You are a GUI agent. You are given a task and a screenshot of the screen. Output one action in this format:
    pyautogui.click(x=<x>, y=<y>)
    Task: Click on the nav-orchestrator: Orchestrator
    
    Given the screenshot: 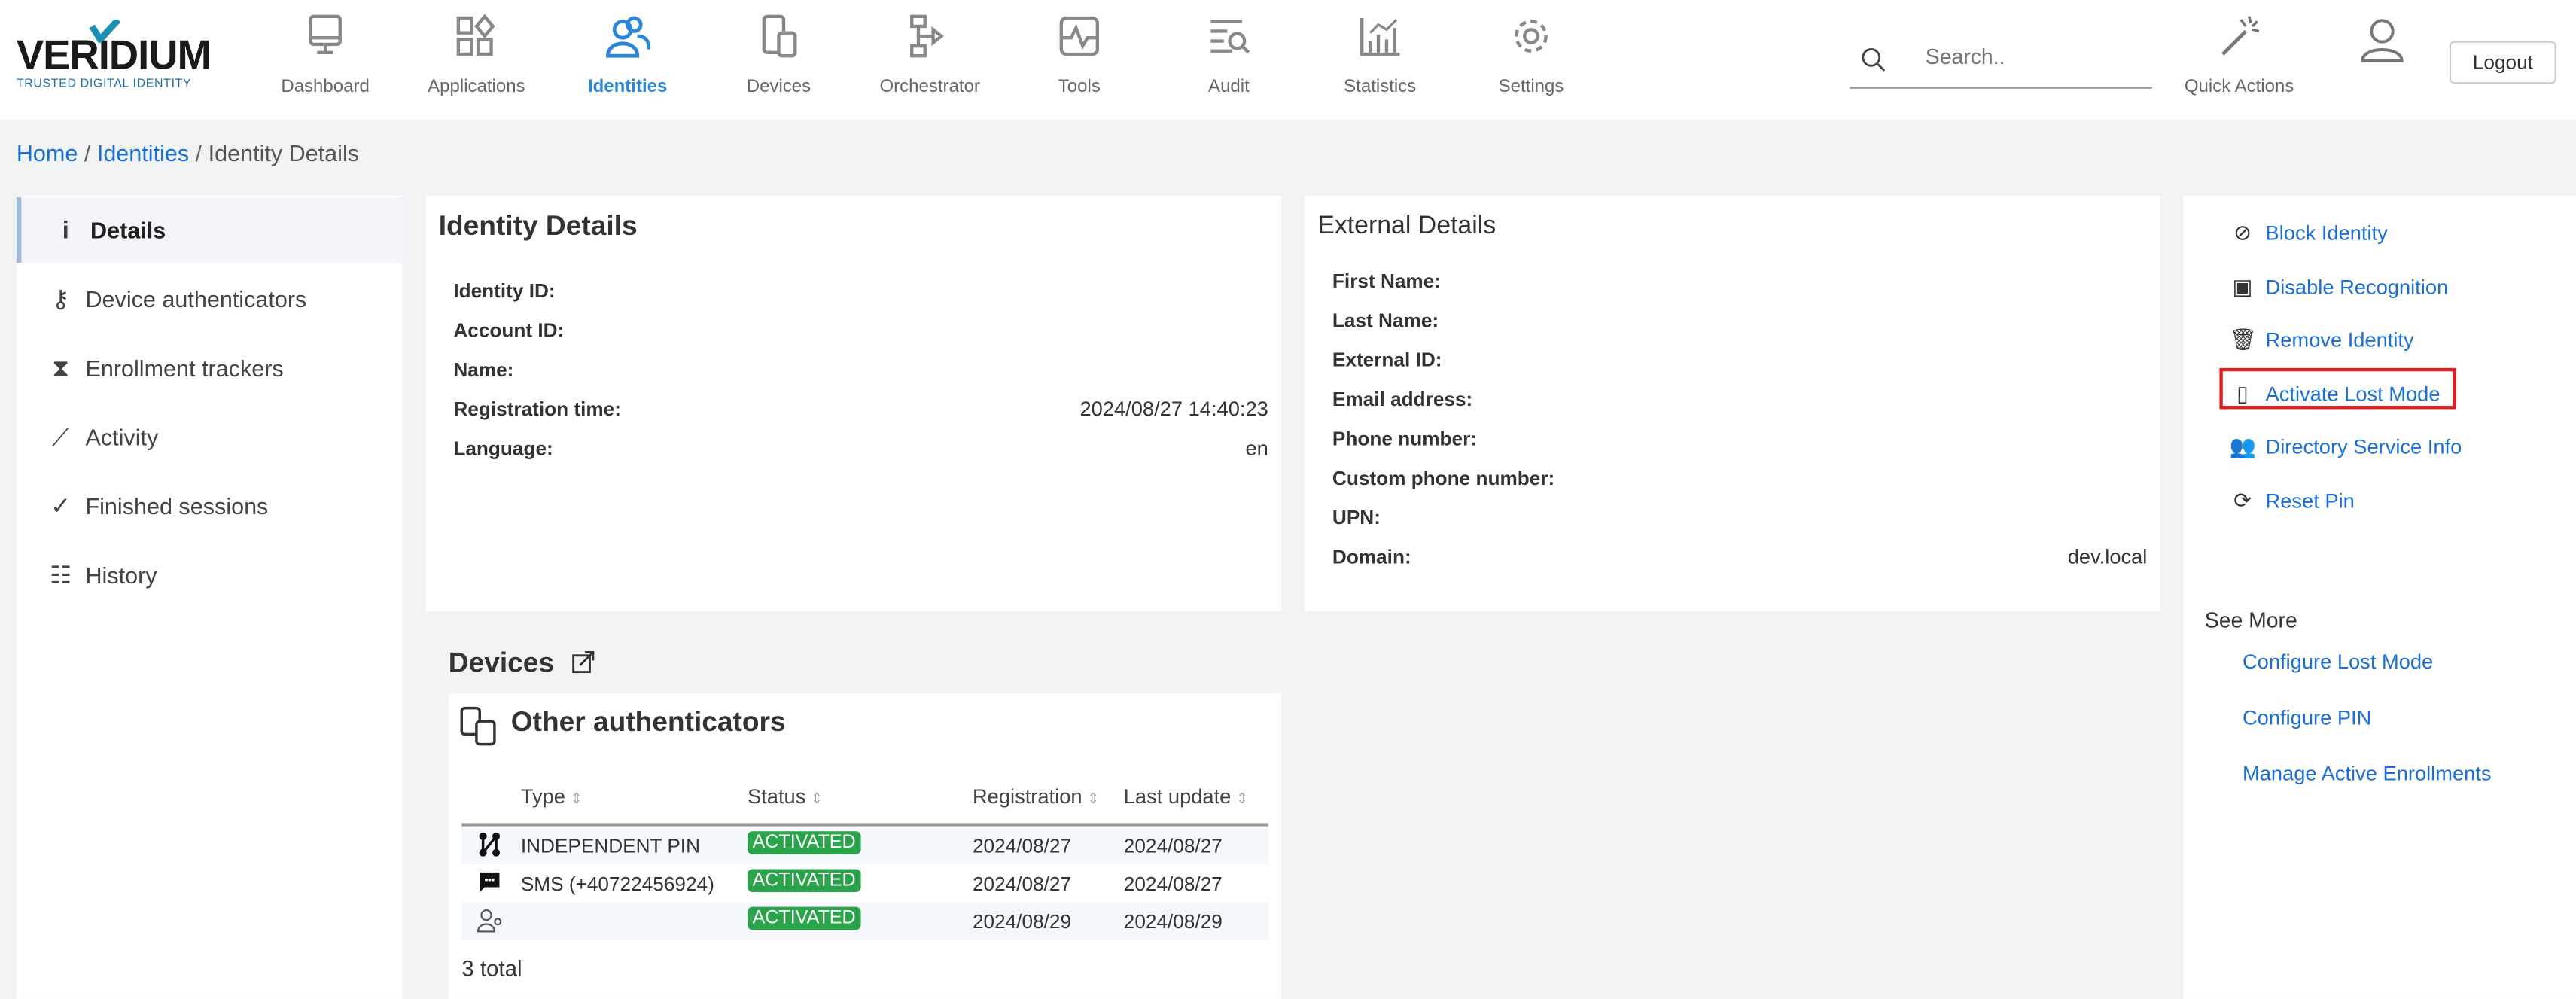 What is the action you would take?
    pyautogui.click(x=930, y=55)
    